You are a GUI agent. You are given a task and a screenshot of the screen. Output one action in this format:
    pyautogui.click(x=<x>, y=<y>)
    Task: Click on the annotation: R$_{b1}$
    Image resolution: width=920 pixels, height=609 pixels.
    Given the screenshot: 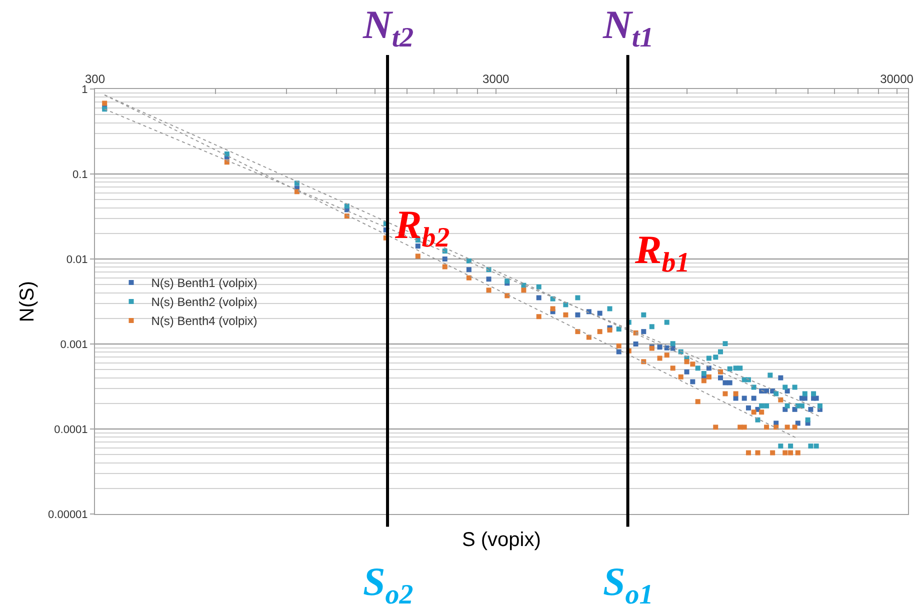 What is the action you would take?
    pyautogui.click(x=662, y=252)
    